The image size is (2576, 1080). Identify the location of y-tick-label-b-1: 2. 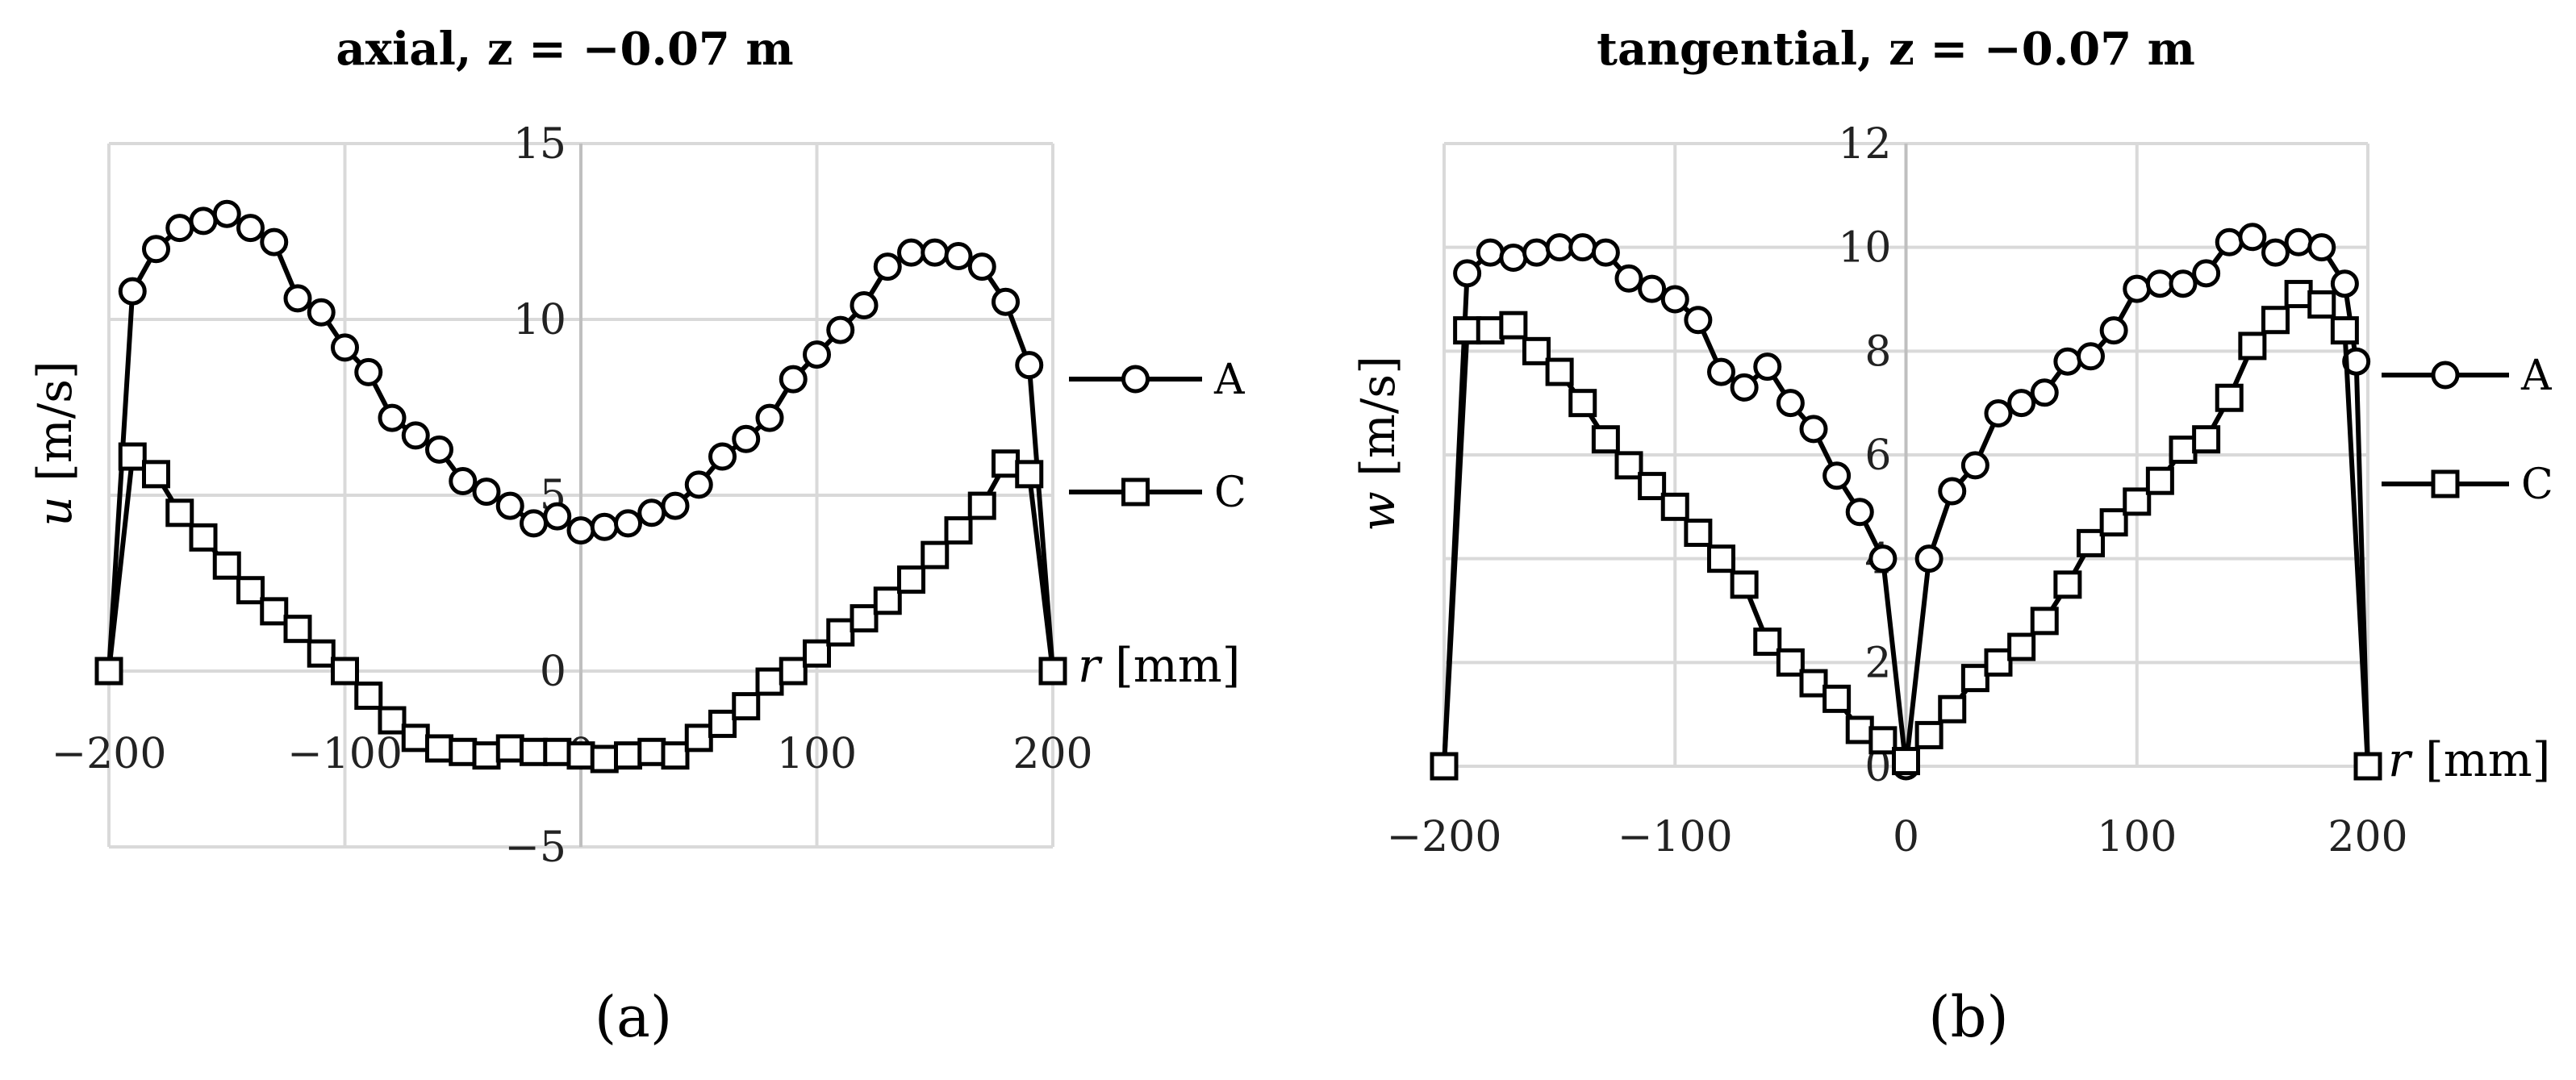
(1877, 663).